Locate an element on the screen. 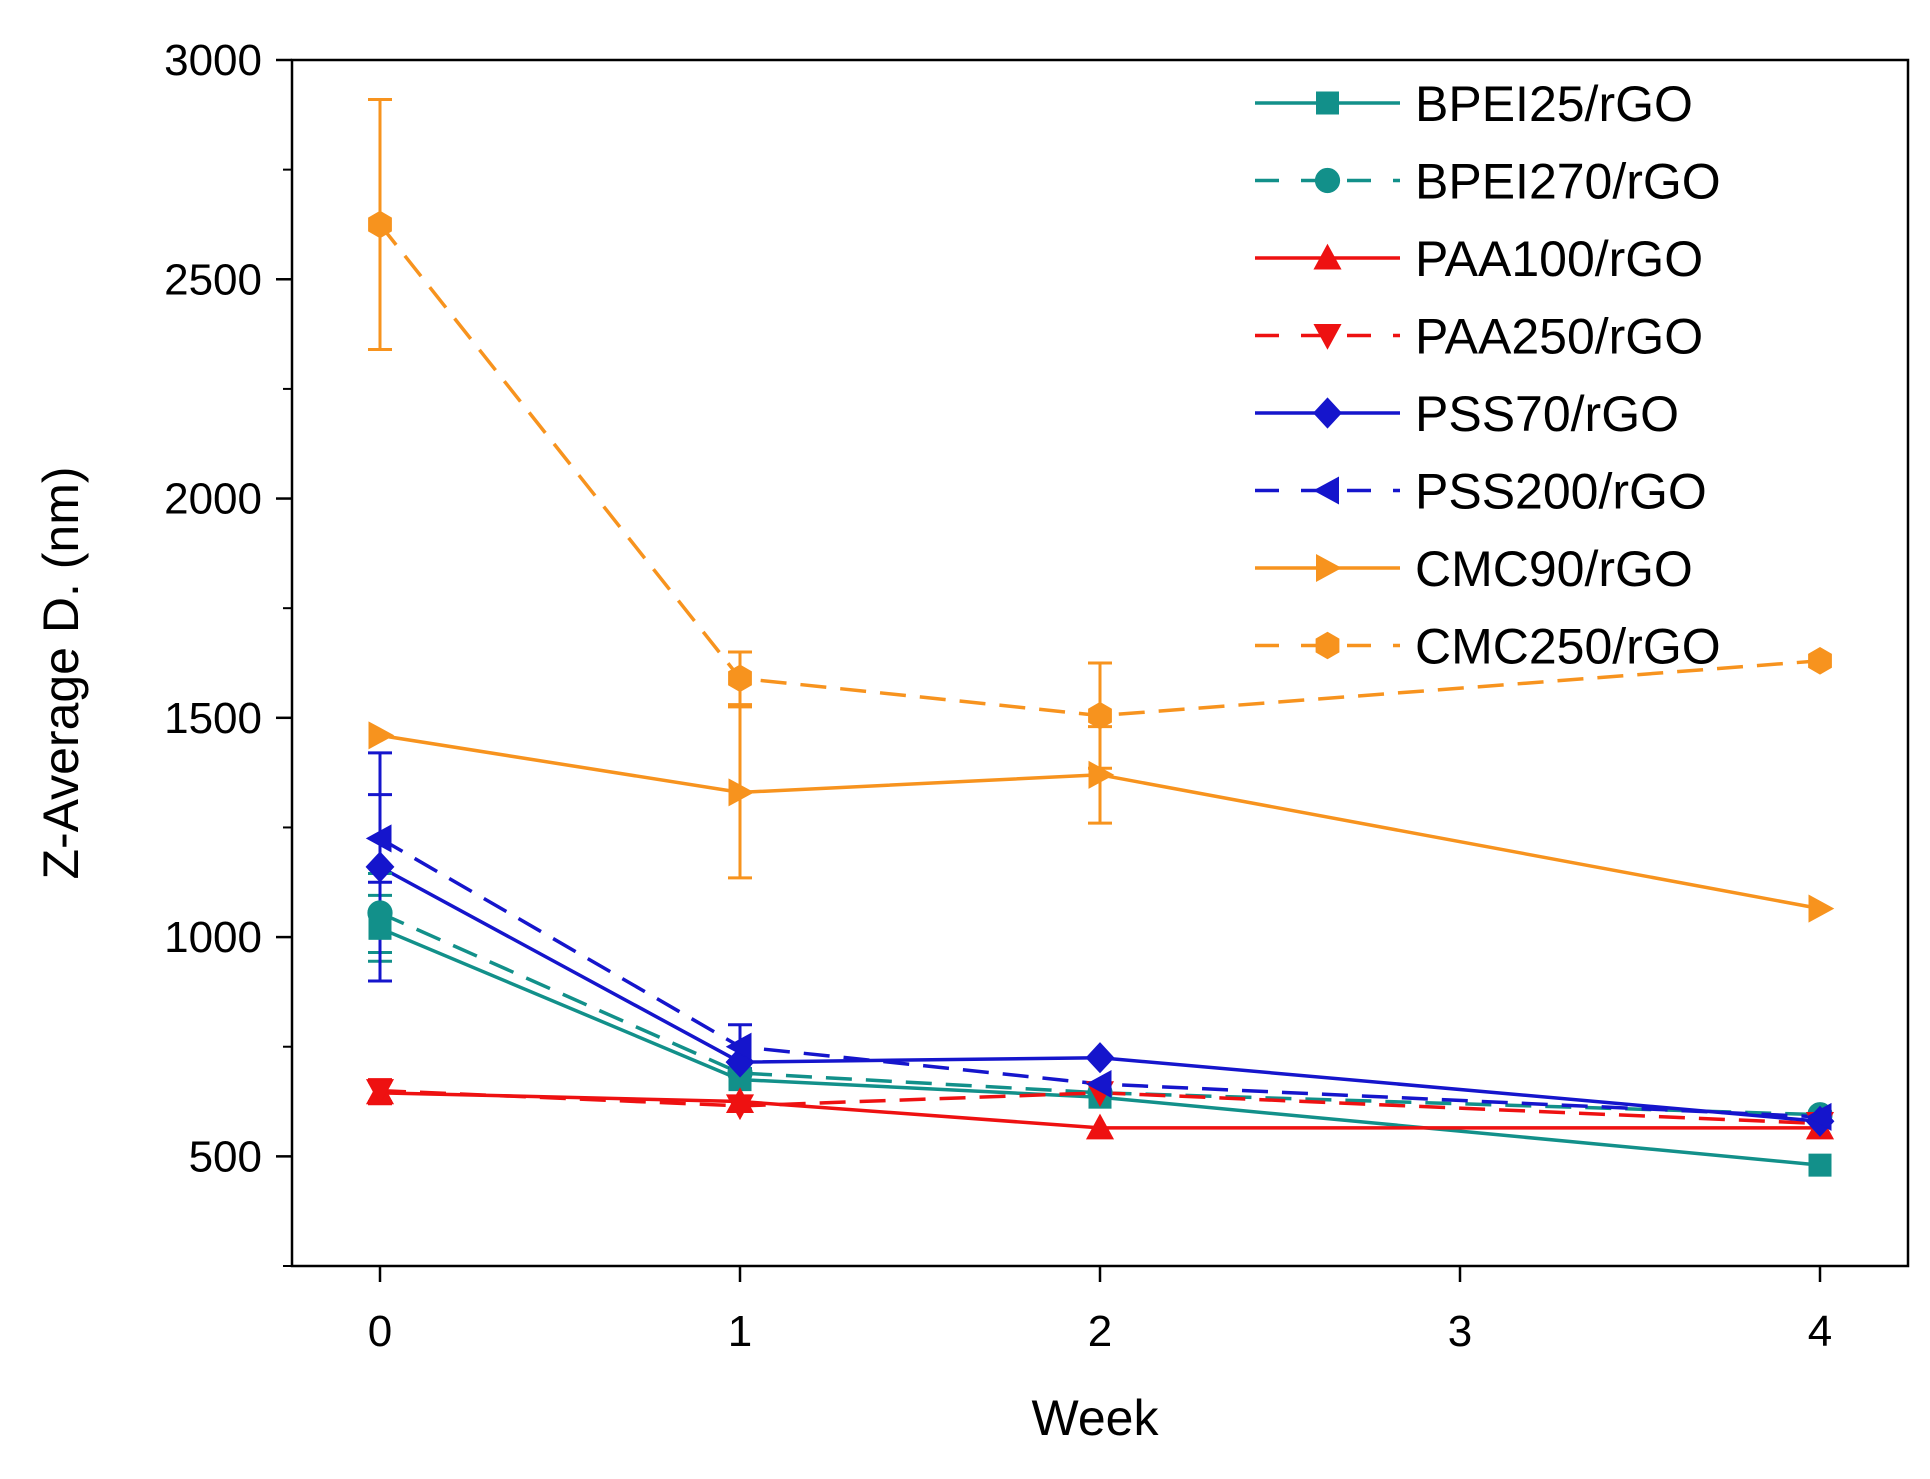 Image resolution: width=1930 pixels, height=1479 pixels. legend-label: PAA250/rGO is located at coordinates (1559, 337).